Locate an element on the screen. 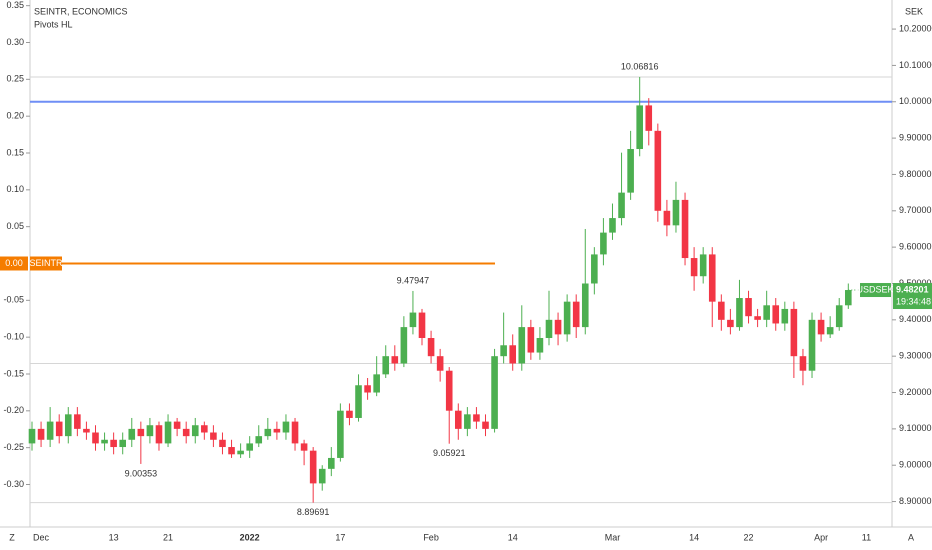 The image size is (932, 550). pivot-label: 10.06816 is located at coordinates (640, 66).